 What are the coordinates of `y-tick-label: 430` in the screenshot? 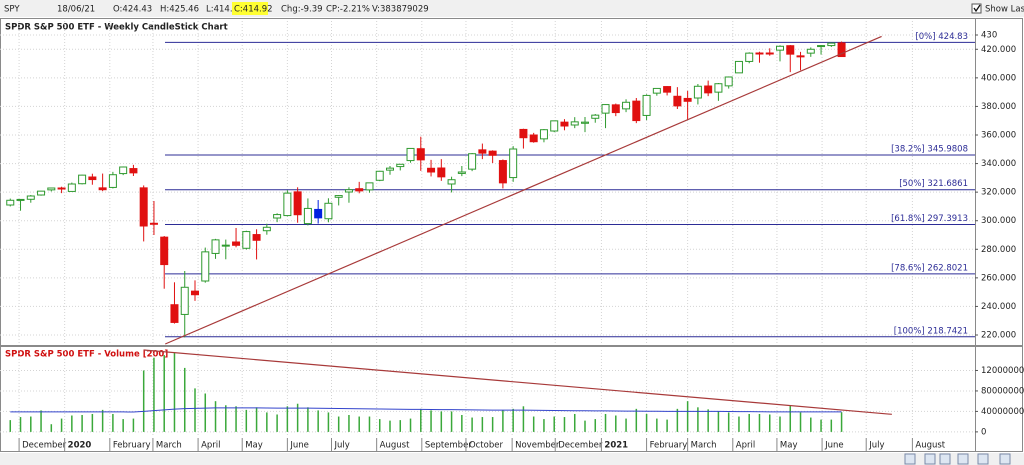 It's located at (989, 36).